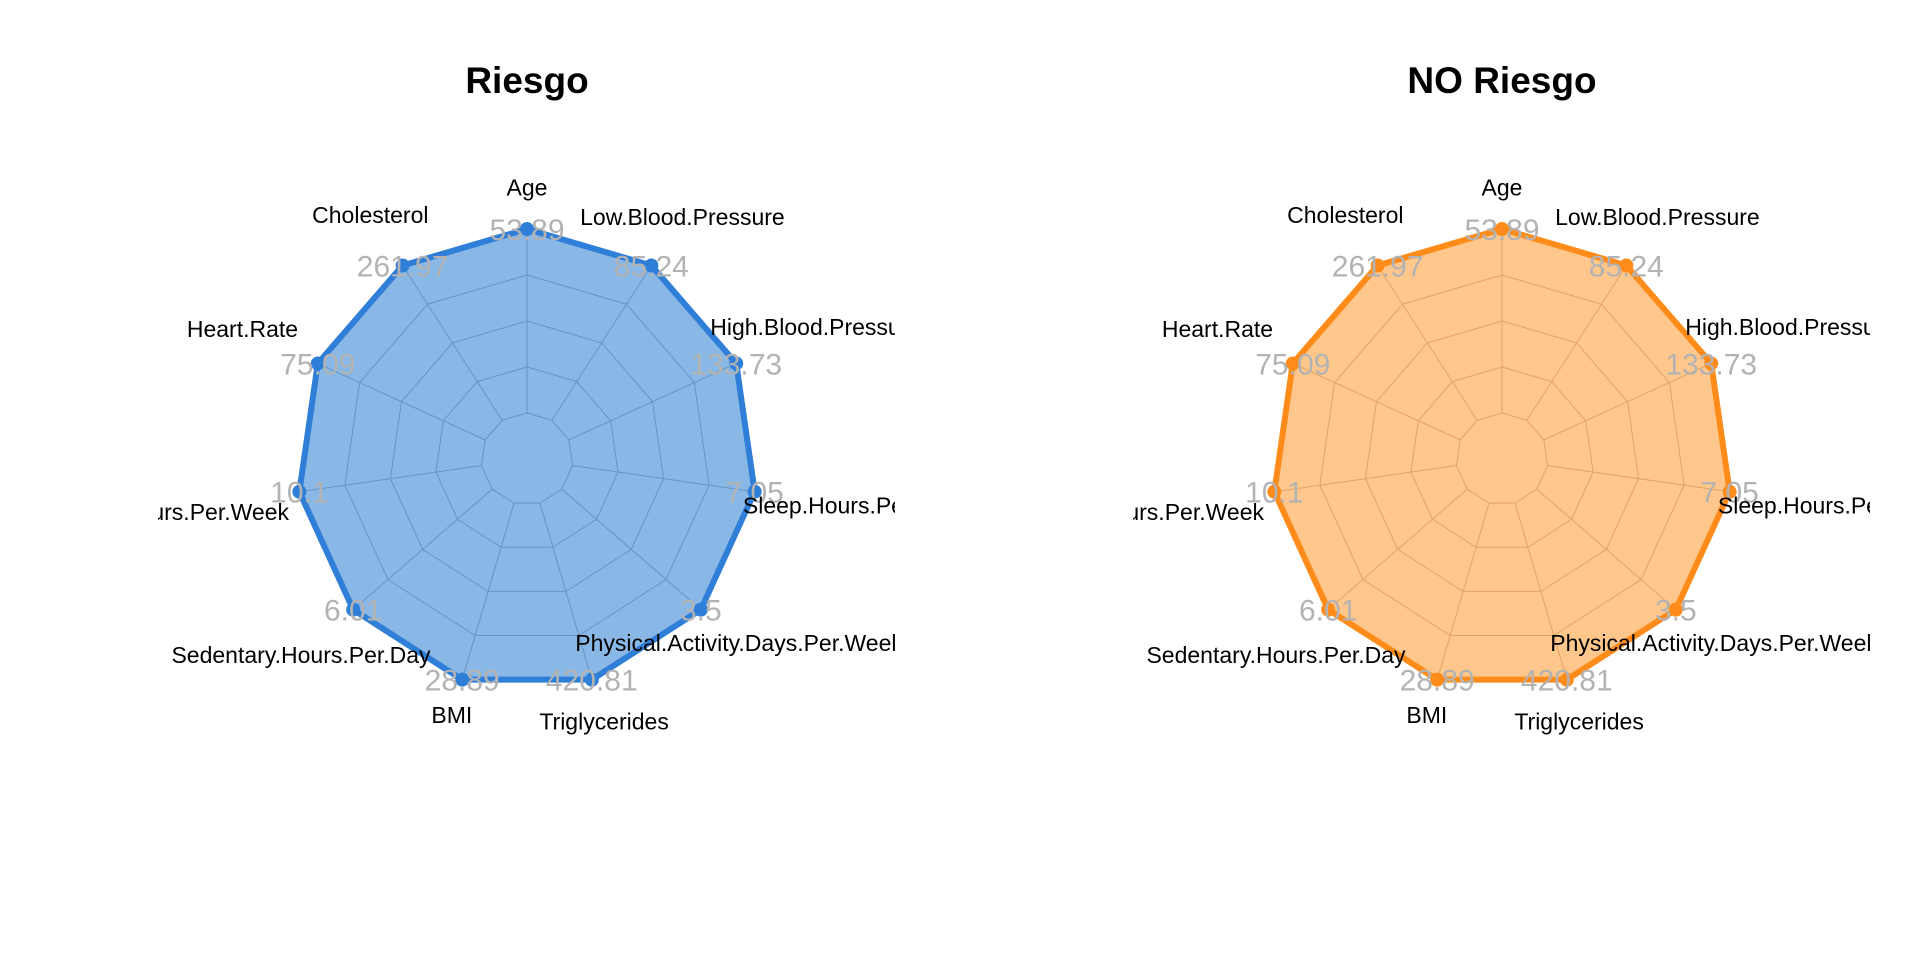 This screenshot has height=965, width=1920. What do you see at coordinates (526, 80) in the screenshot?
I see `chart-title: Riesgo` at bounding box center [526, 80].